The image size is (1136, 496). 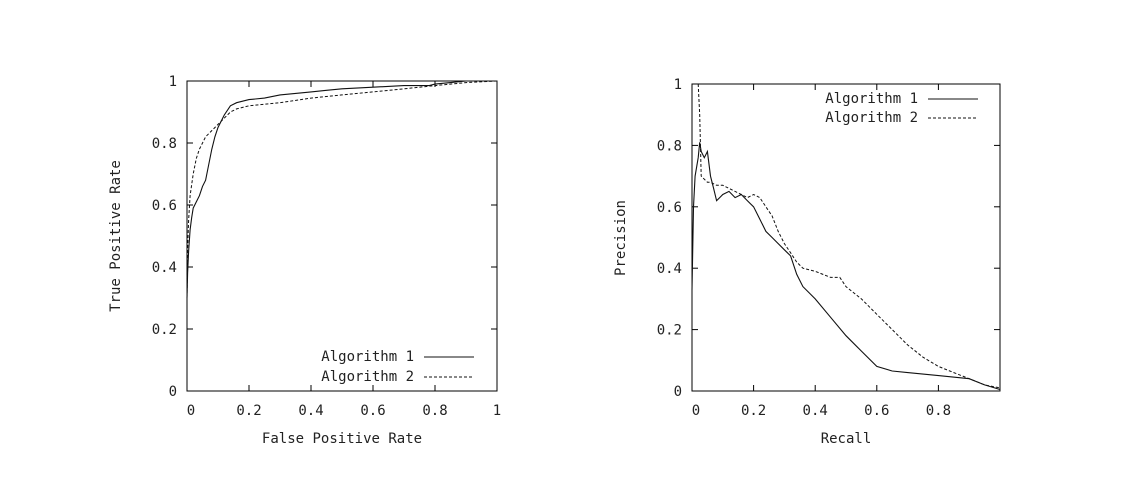 I want to click on pr-x-tick-label: 0, so click(x=696, y=411).